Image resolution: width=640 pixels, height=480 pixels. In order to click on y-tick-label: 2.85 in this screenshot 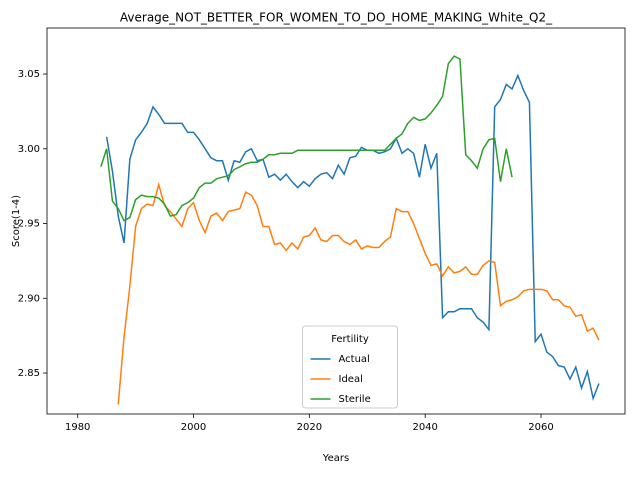, I will do `click(29, 373)`.